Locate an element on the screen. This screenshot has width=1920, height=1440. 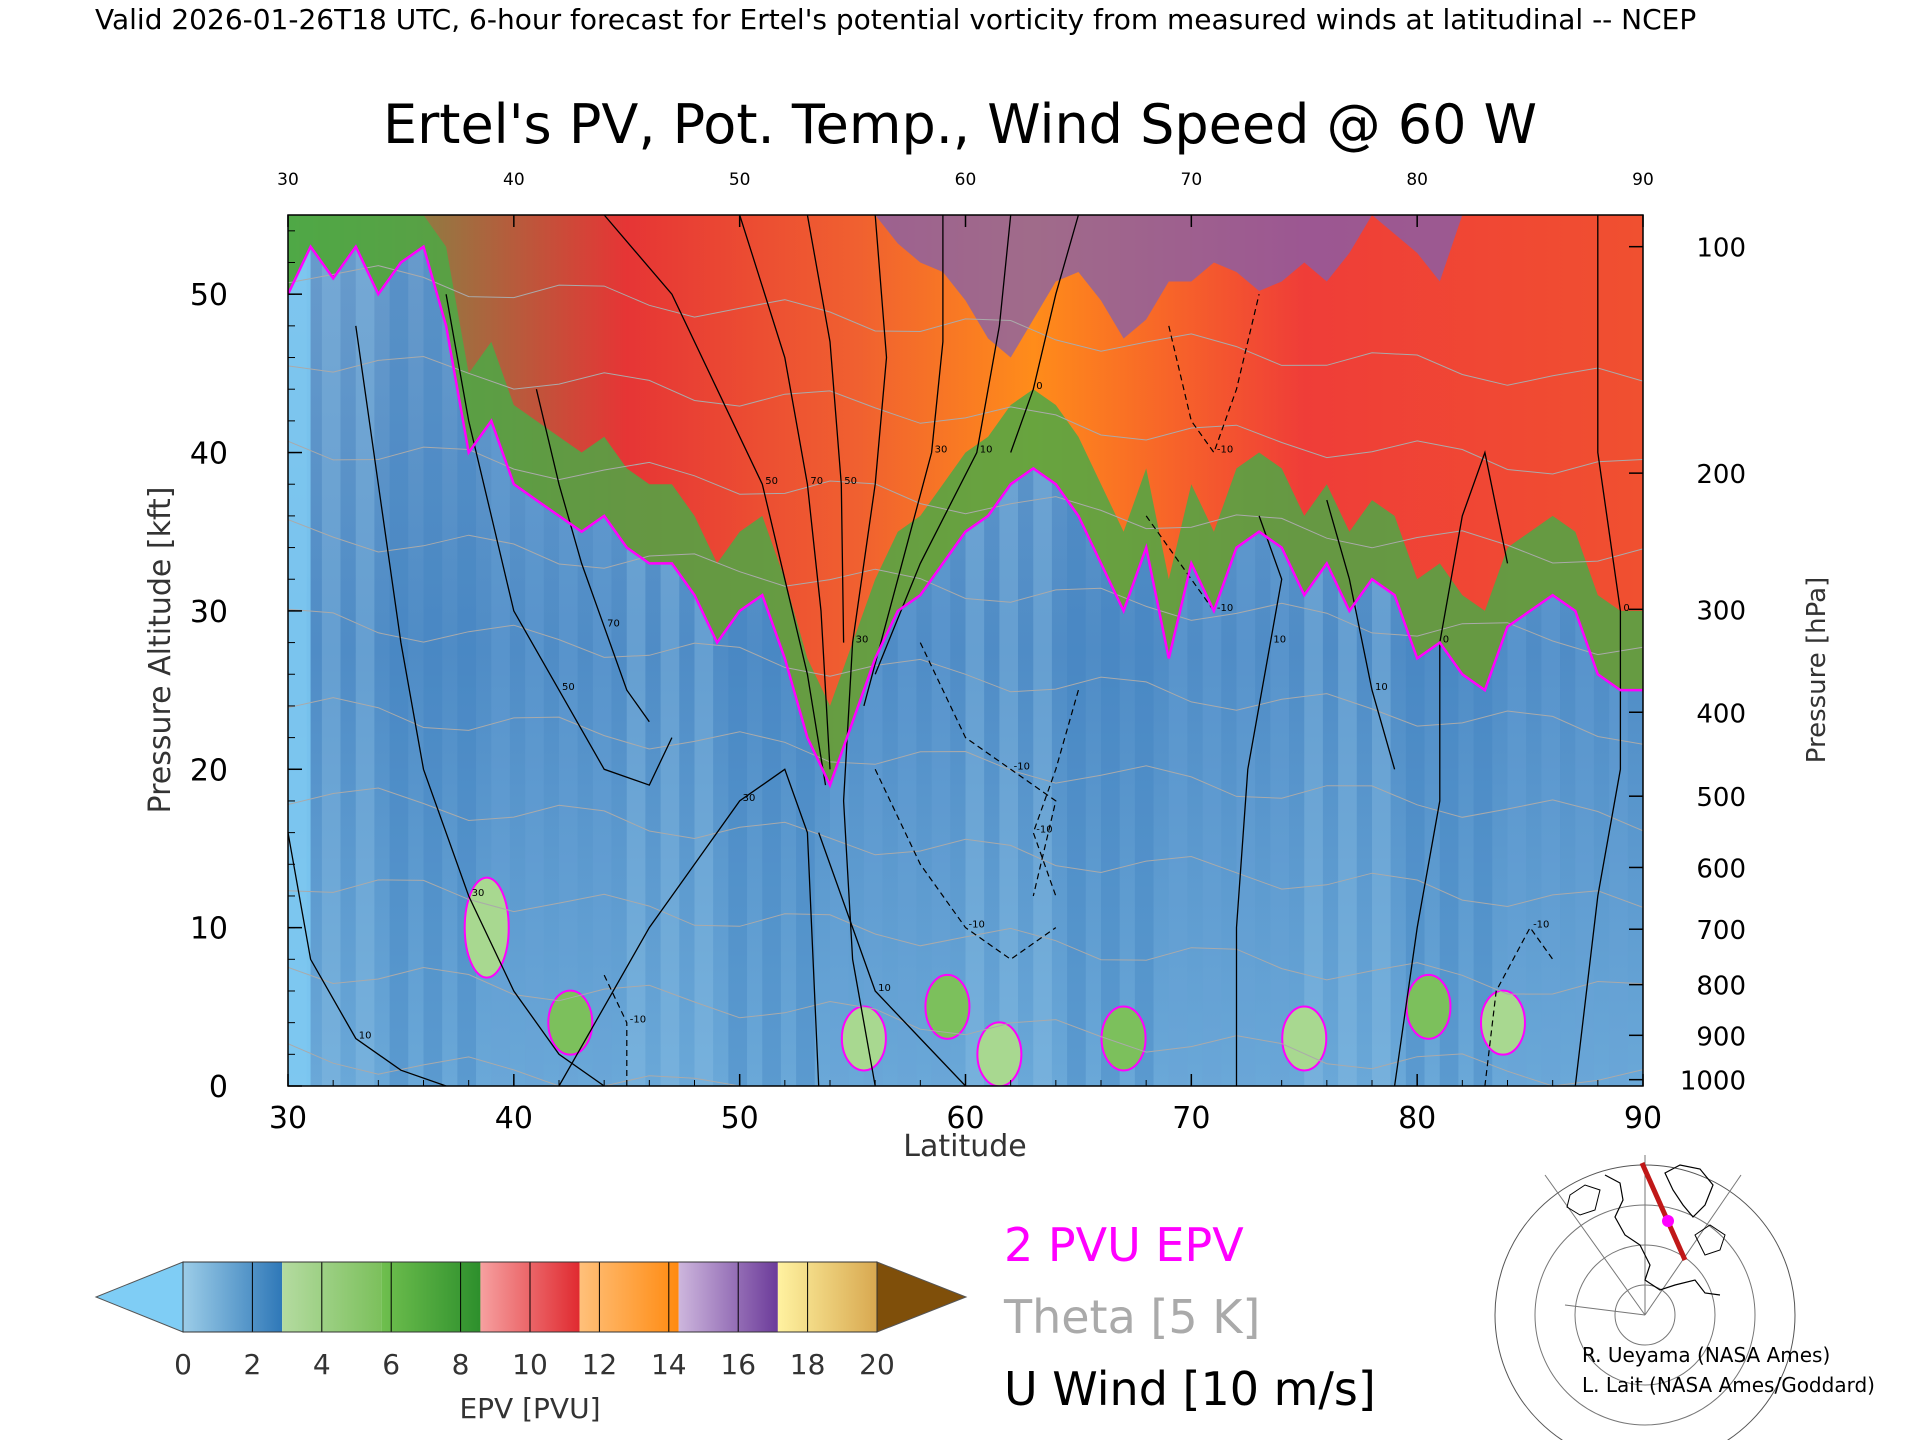
colorbar-frame is located at coordinates (530, 1297).